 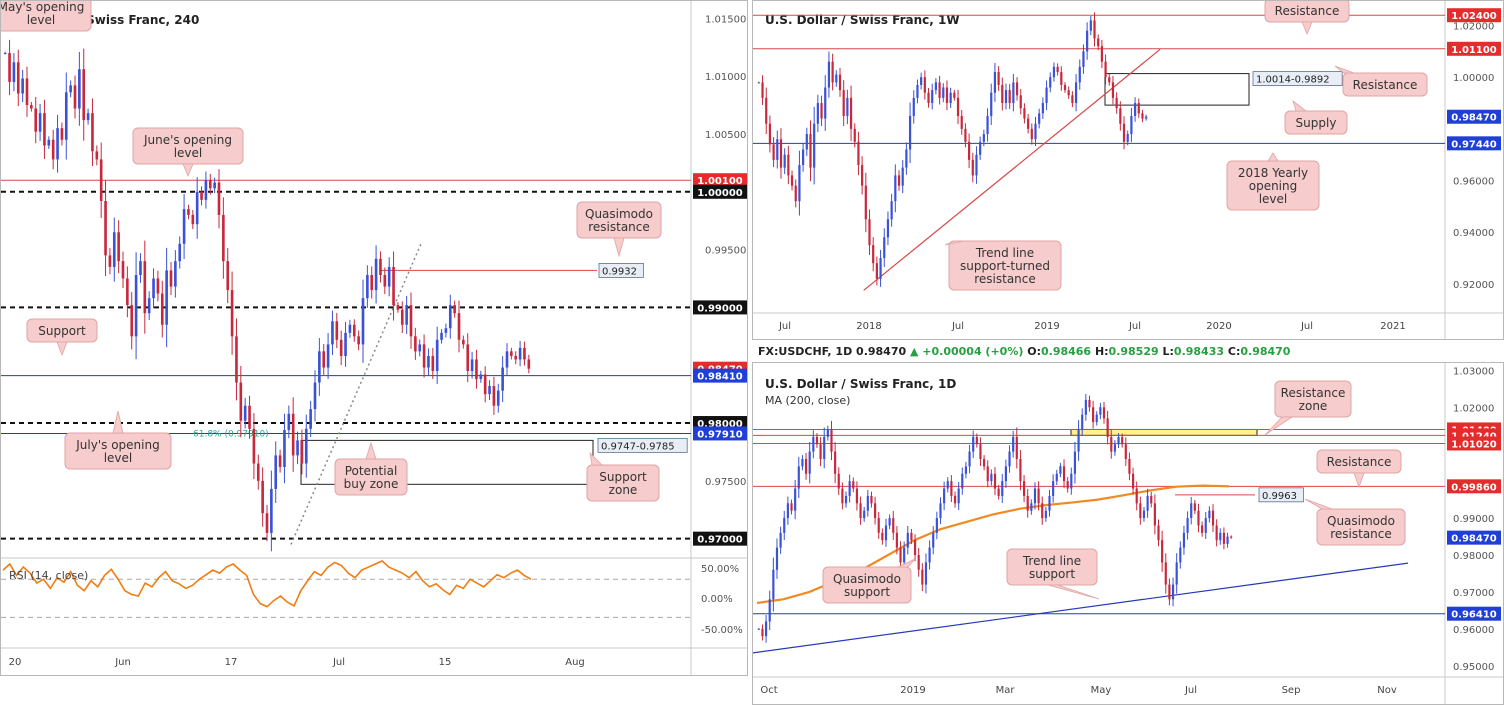 What do you see at coordinates (48, 575) in the screenshot?
I see `h4-rsi-label: RSI (14, close)` at bounding box center [48, 575].